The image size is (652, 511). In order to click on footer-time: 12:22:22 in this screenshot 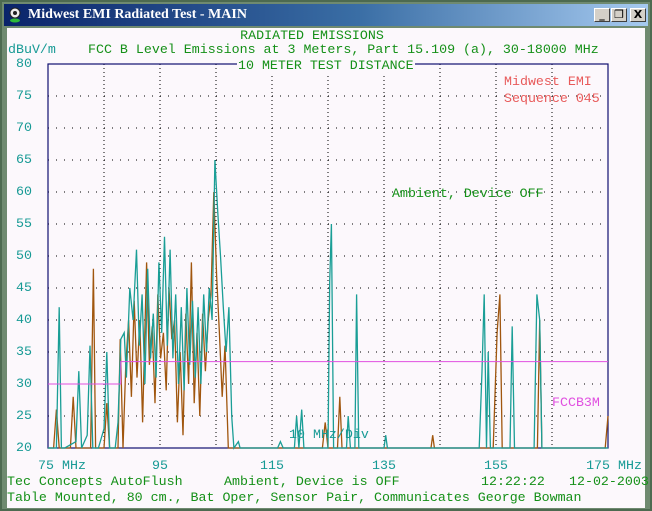, I will do `click(513, 481)`.